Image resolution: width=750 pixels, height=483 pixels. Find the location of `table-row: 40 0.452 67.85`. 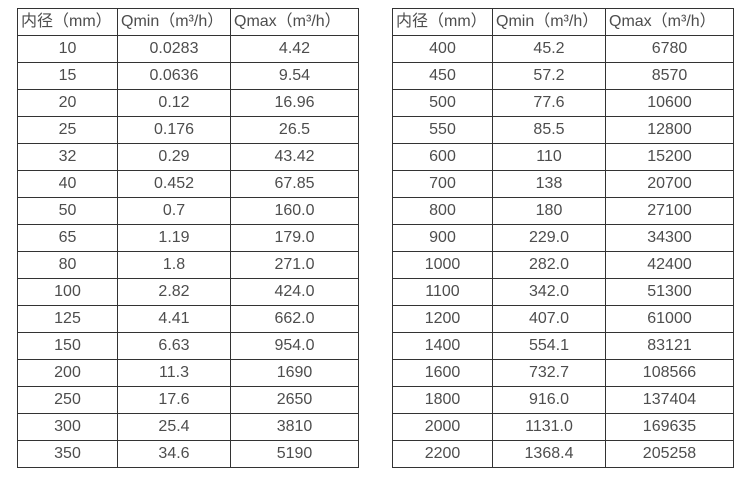

table-row: 40 0.452 67.85 is located at coordinates (188, 184).